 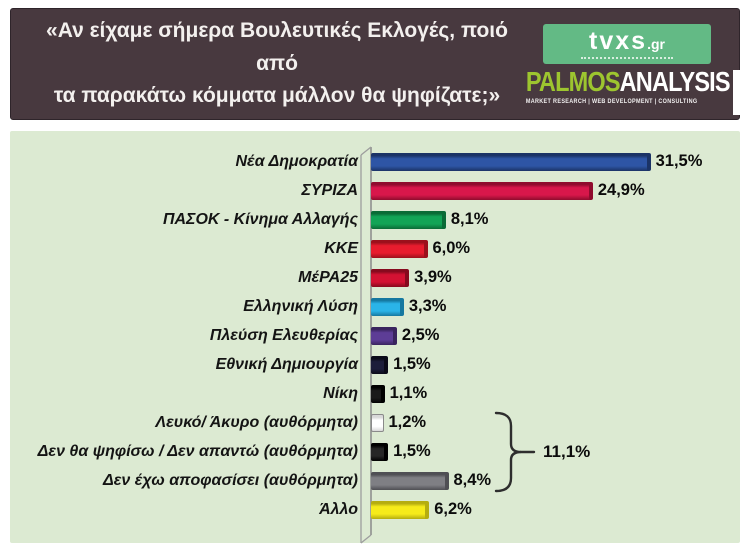 I want to click on bar-value-label: 6,2%, so click(x=453, y=509).